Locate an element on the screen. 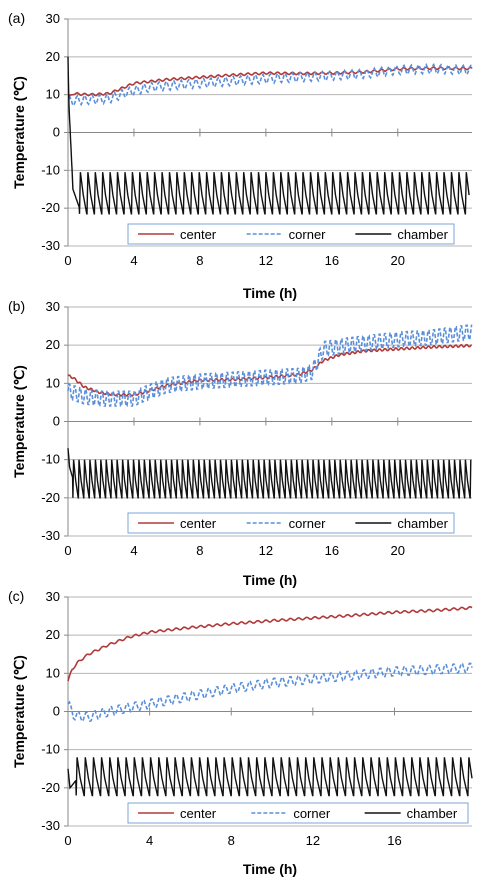 The width and height of the screenshot is (497, 886). panel-label: (c) is located at coordinates (16, 596).